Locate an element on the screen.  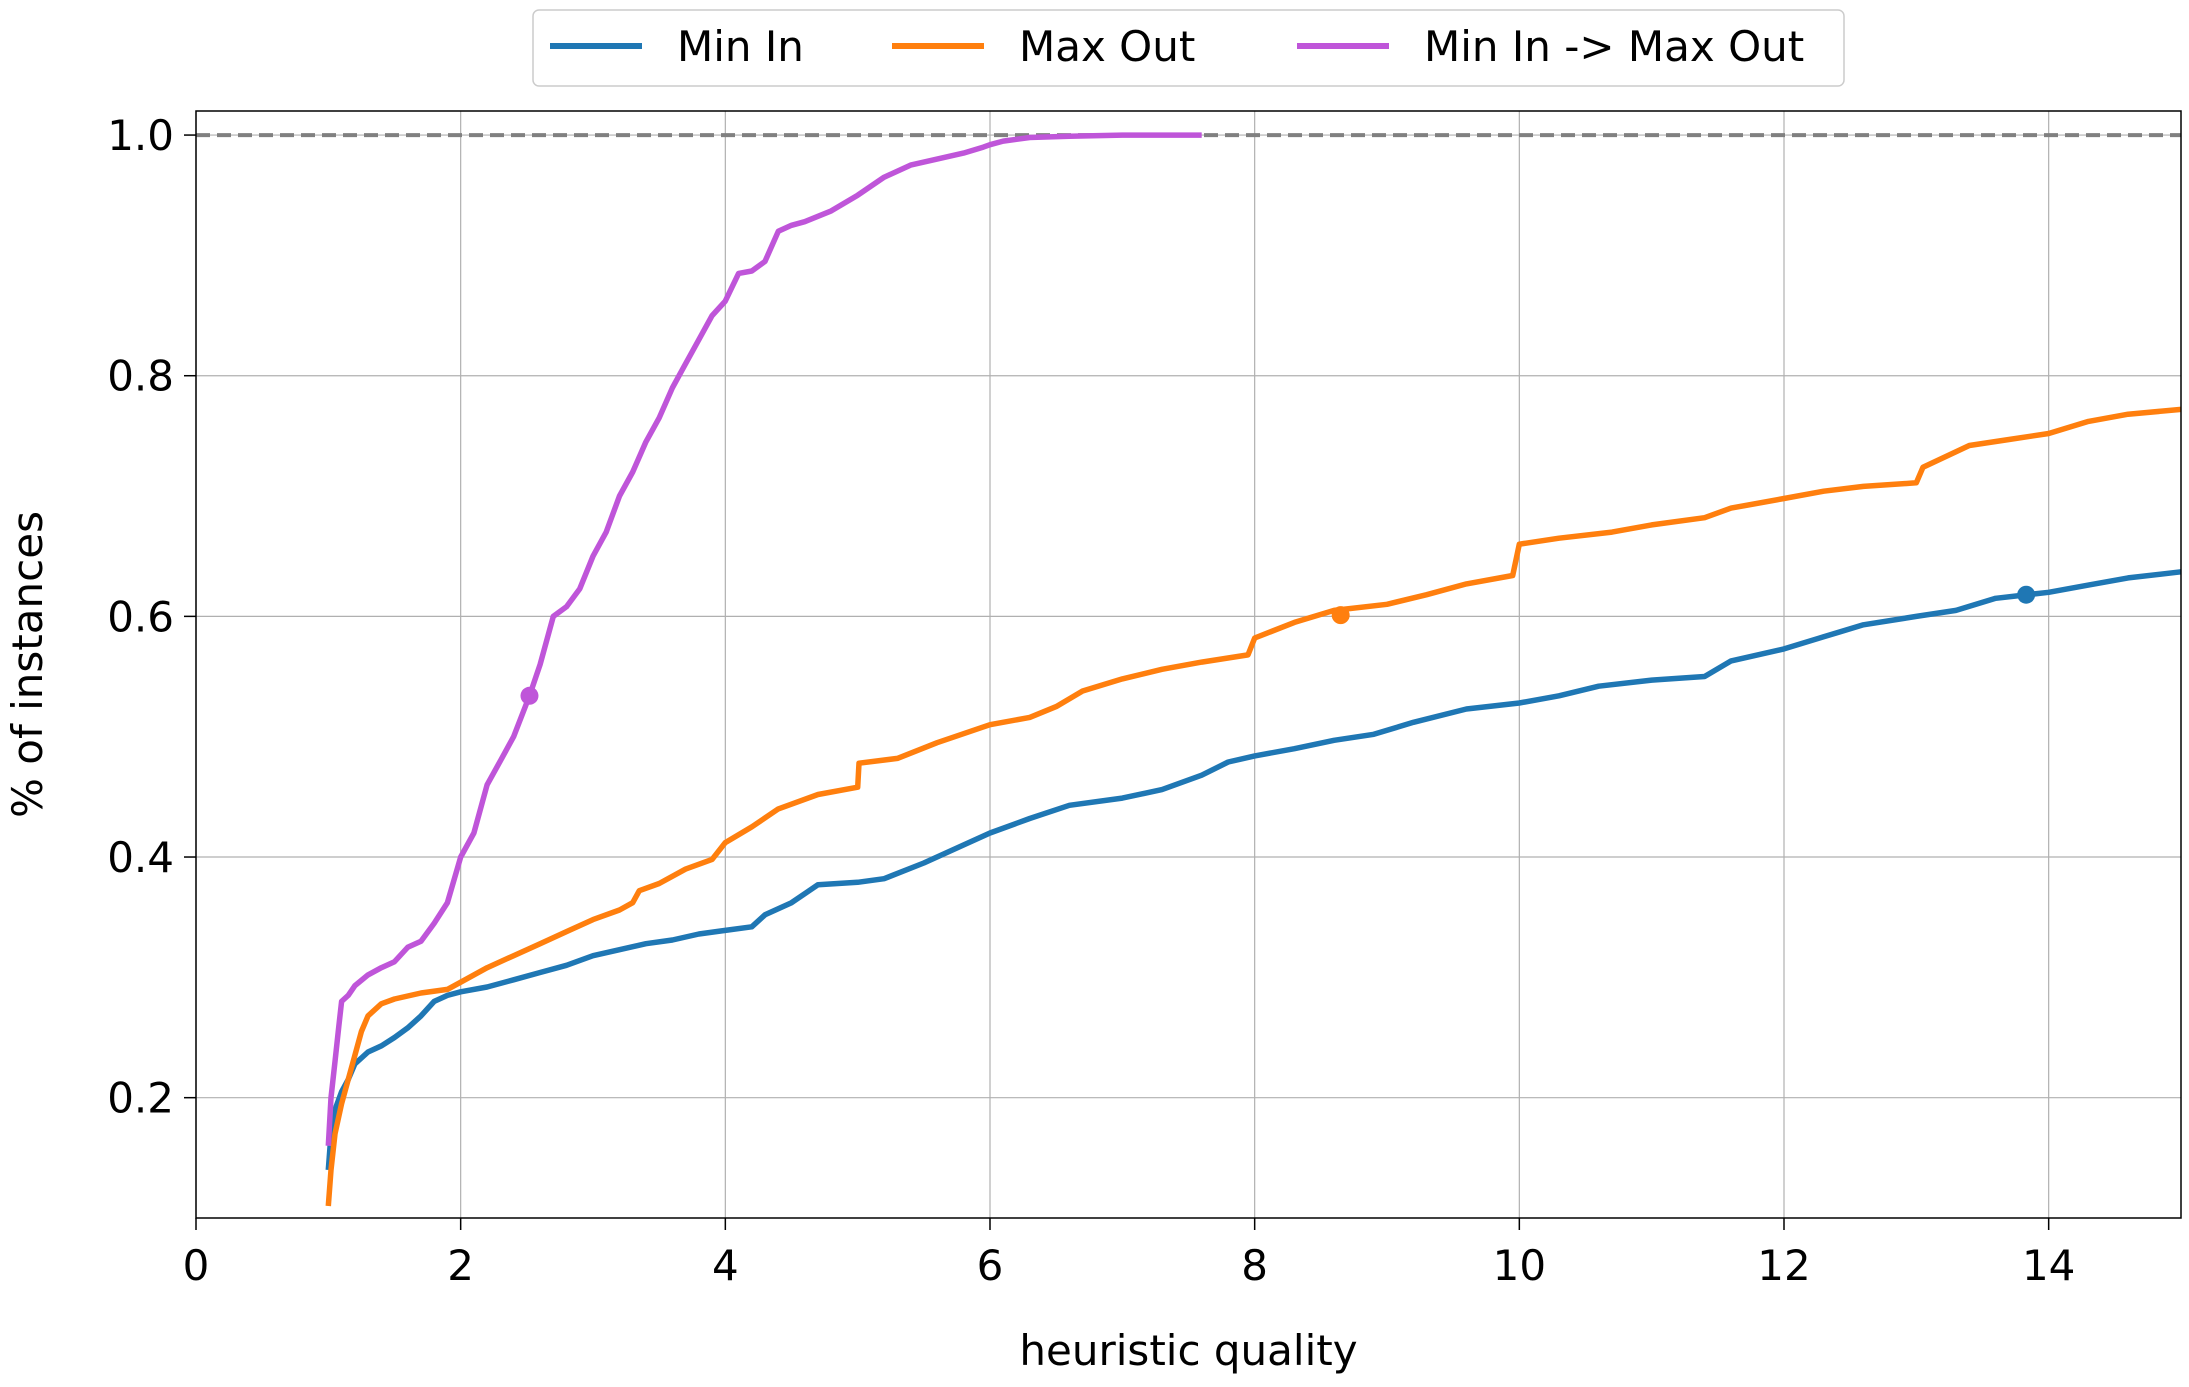
legend-label: Min In -> Max Out is located at coordinates (1614, 46).